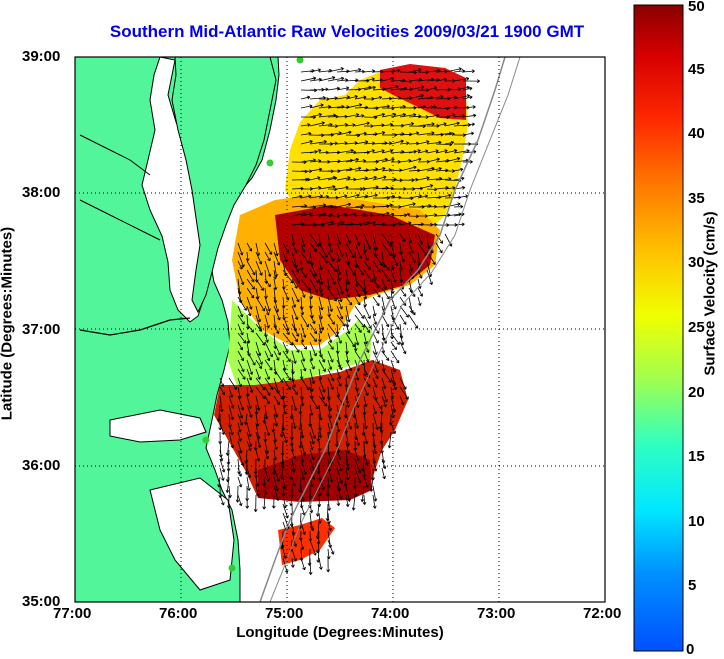 This screenshot has width=724, height=659. What do you see at coordinates (696, 457) in the screenshot?
I see `colorbar-tick-label: 15` at bounding box center [696, 457].